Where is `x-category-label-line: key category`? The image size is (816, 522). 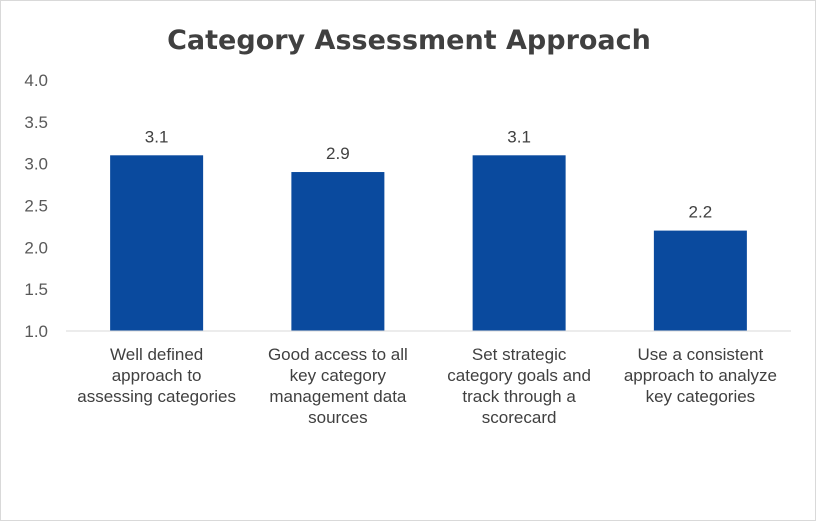 x-category-label-line: key category is located at coordinates (338, 375).